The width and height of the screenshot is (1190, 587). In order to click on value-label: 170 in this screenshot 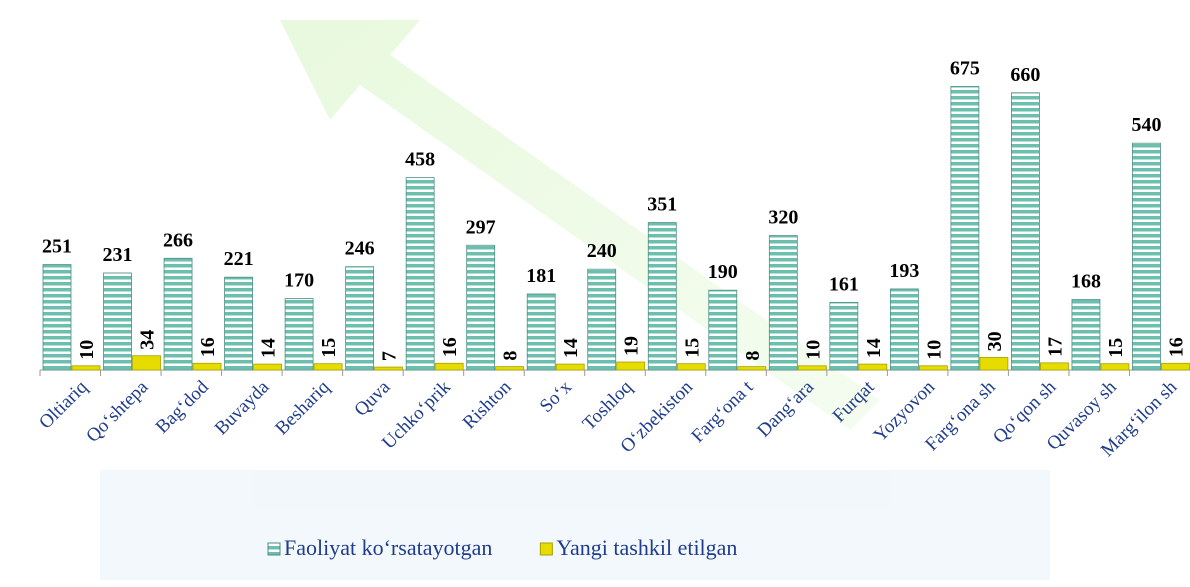, I will do `click(299, 281)`.